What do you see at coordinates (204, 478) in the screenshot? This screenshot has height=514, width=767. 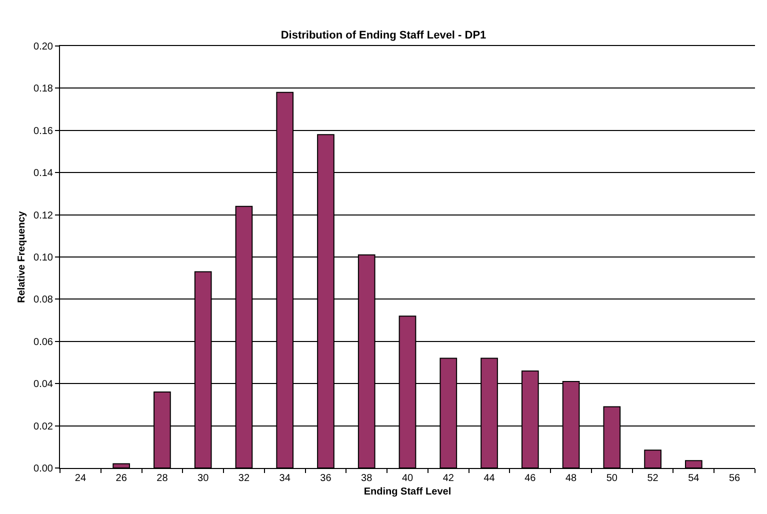 I see `x-tick-label: 30` at bounding box center [204, 478].